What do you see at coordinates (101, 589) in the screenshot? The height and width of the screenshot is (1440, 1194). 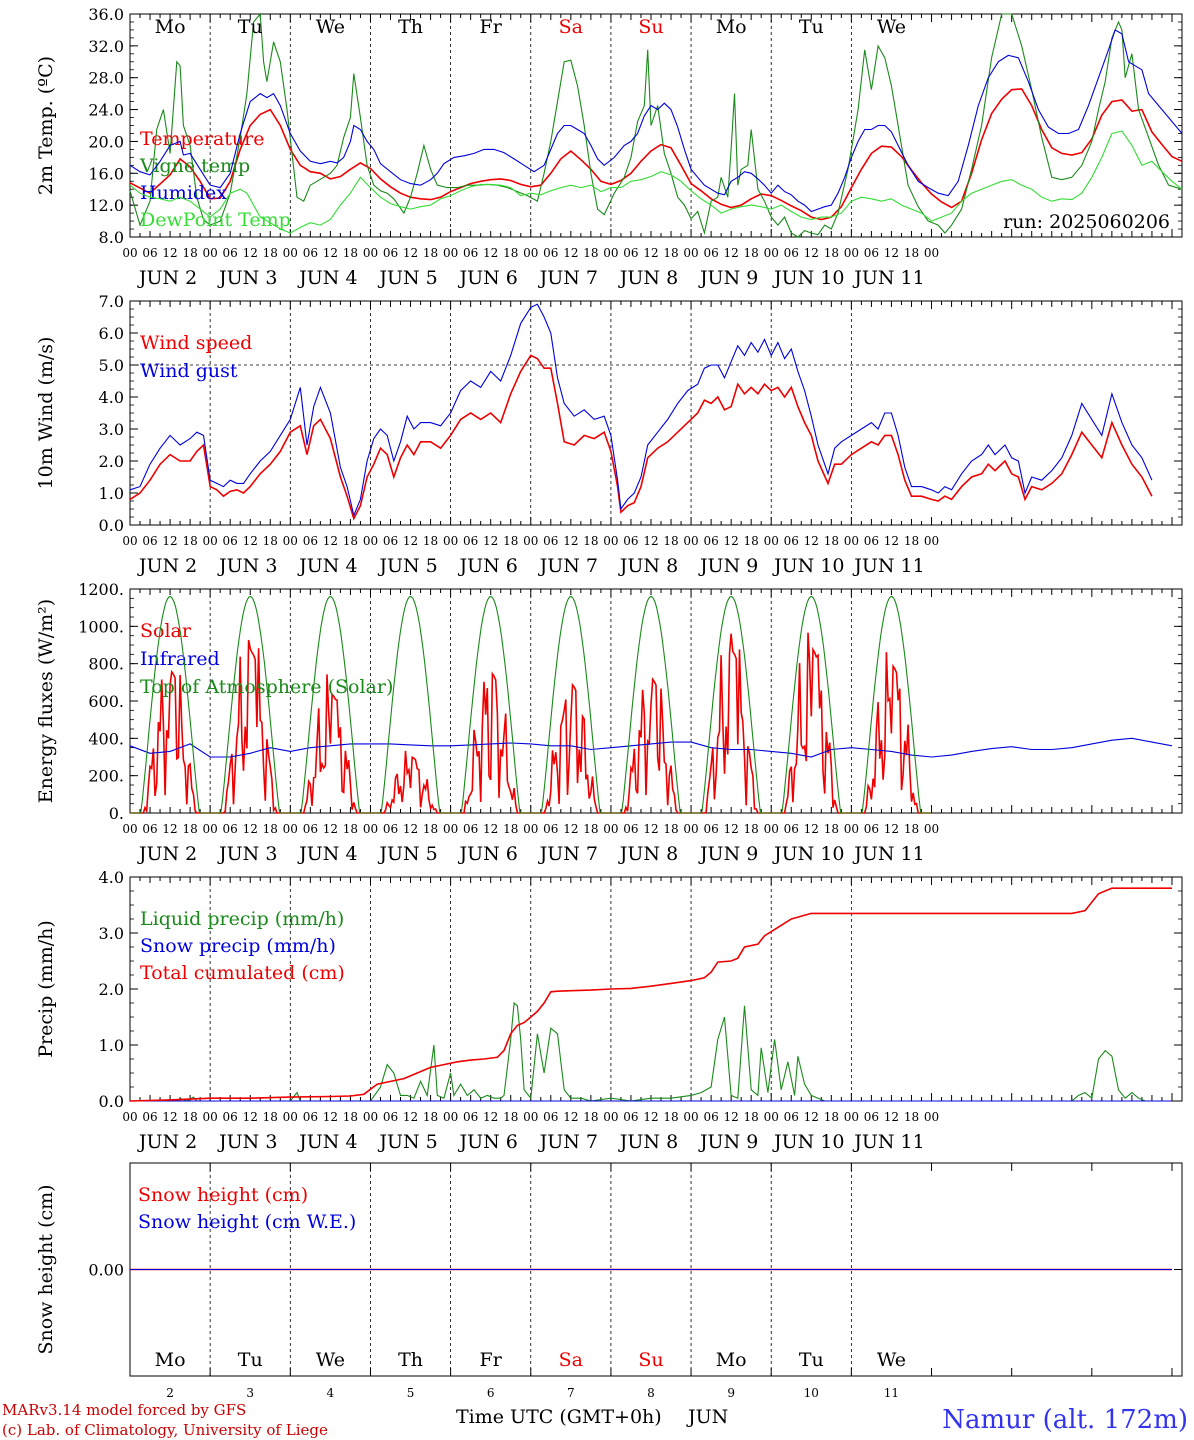 I see `y-tick-label: 1200.` at bounding box center [101, 589].